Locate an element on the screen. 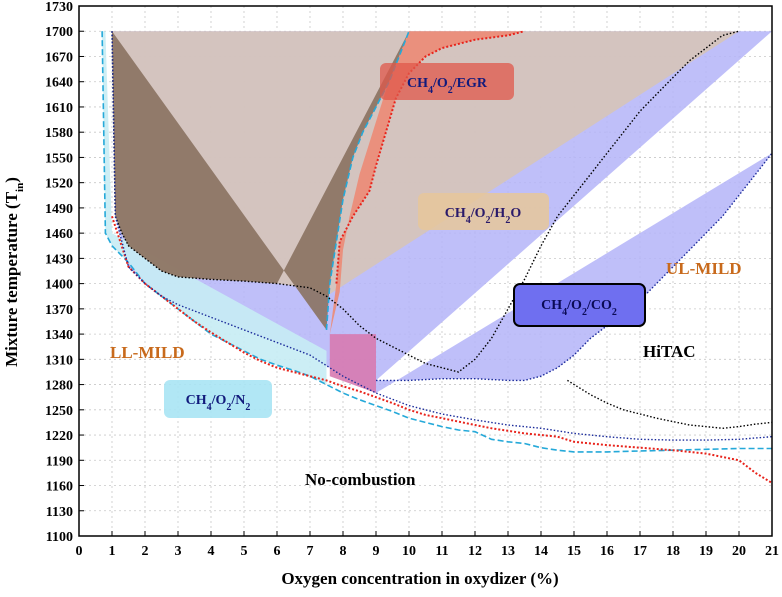 The image size is (782, 597). egr-label-bg is located at coordinates (447, 81).